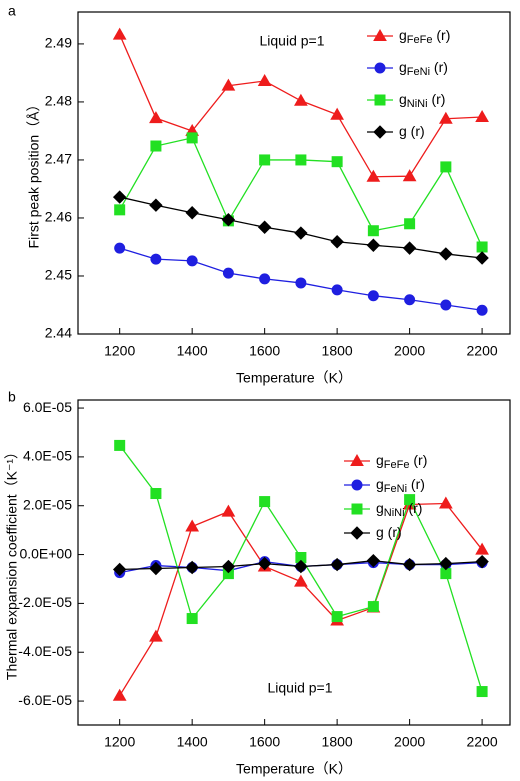 The width and height of the screenshot is (520, 781). What do you see at coordinates (58, 101) in the screenshot?
I see `y-tick-label: 2.48` at bounding box center [58, 101].